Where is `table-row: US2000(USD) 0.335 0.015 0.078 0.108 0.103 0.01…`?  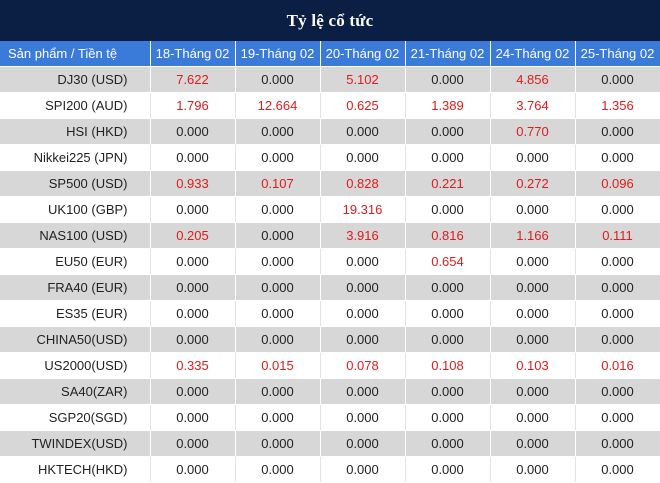 table-row: US2000(USD) 0.335 0.015 0.078 0.108 0.103 0.01… is located at coordinates (330, 365).